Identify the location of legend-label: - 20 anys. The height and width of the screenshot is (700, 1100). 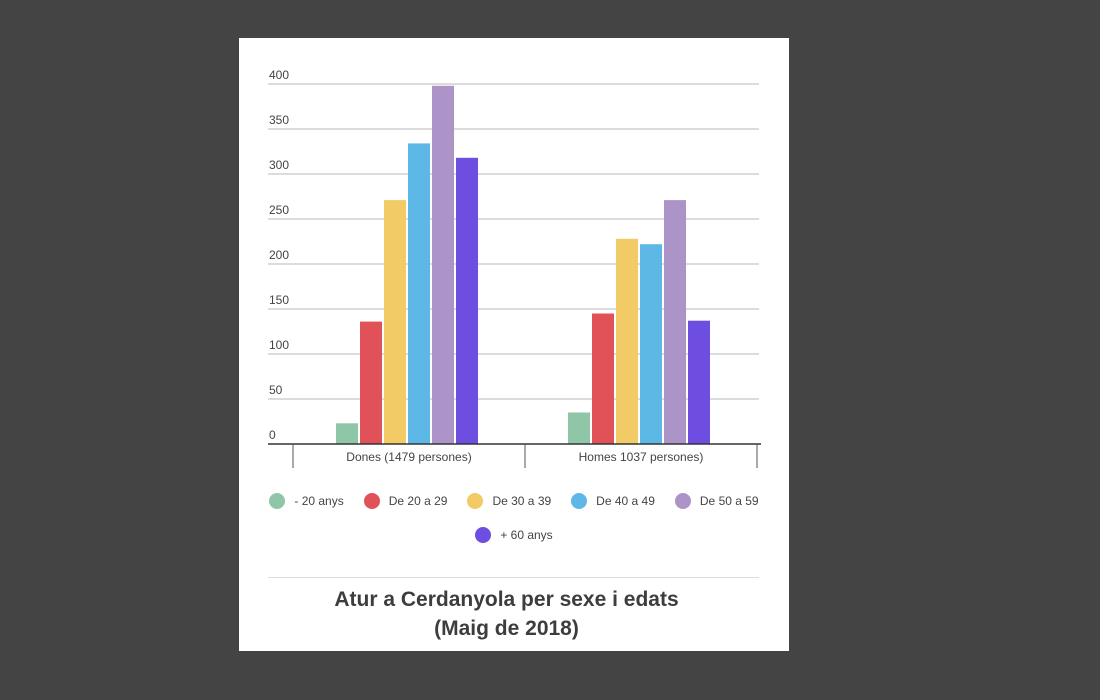
(319, 501).